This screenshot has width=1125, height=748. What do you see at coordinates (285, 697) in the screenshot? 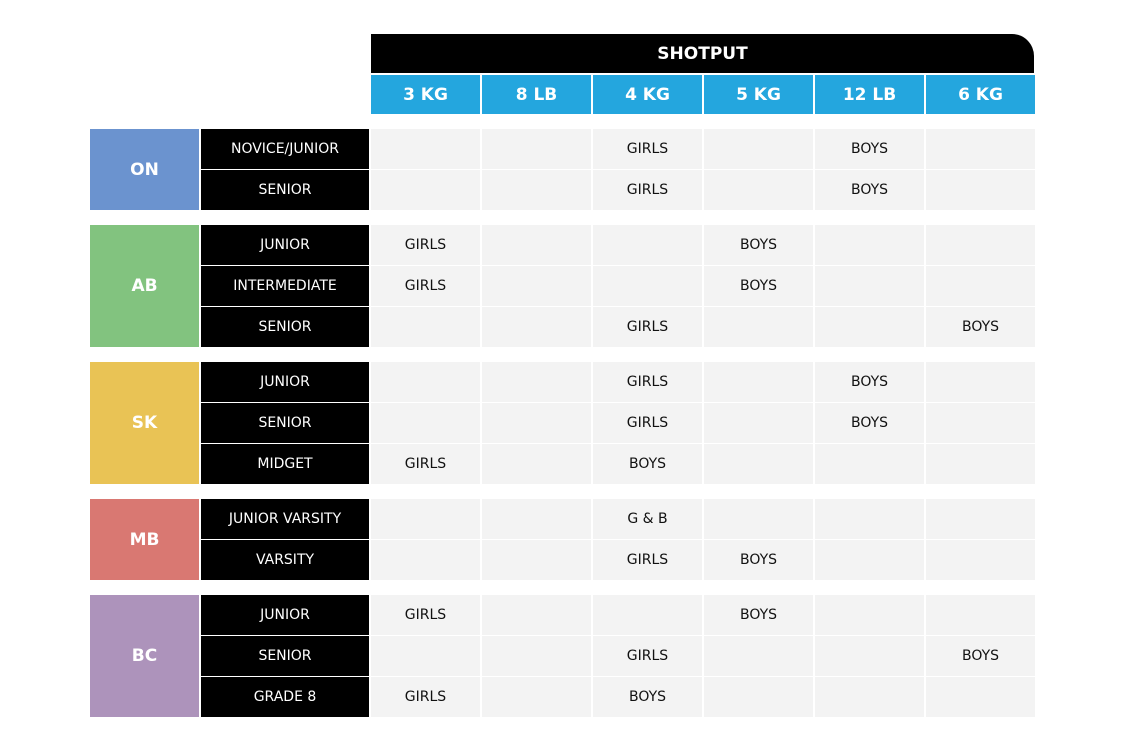
I see `level-label: GRADE 8` at bounding box center [285, 697].